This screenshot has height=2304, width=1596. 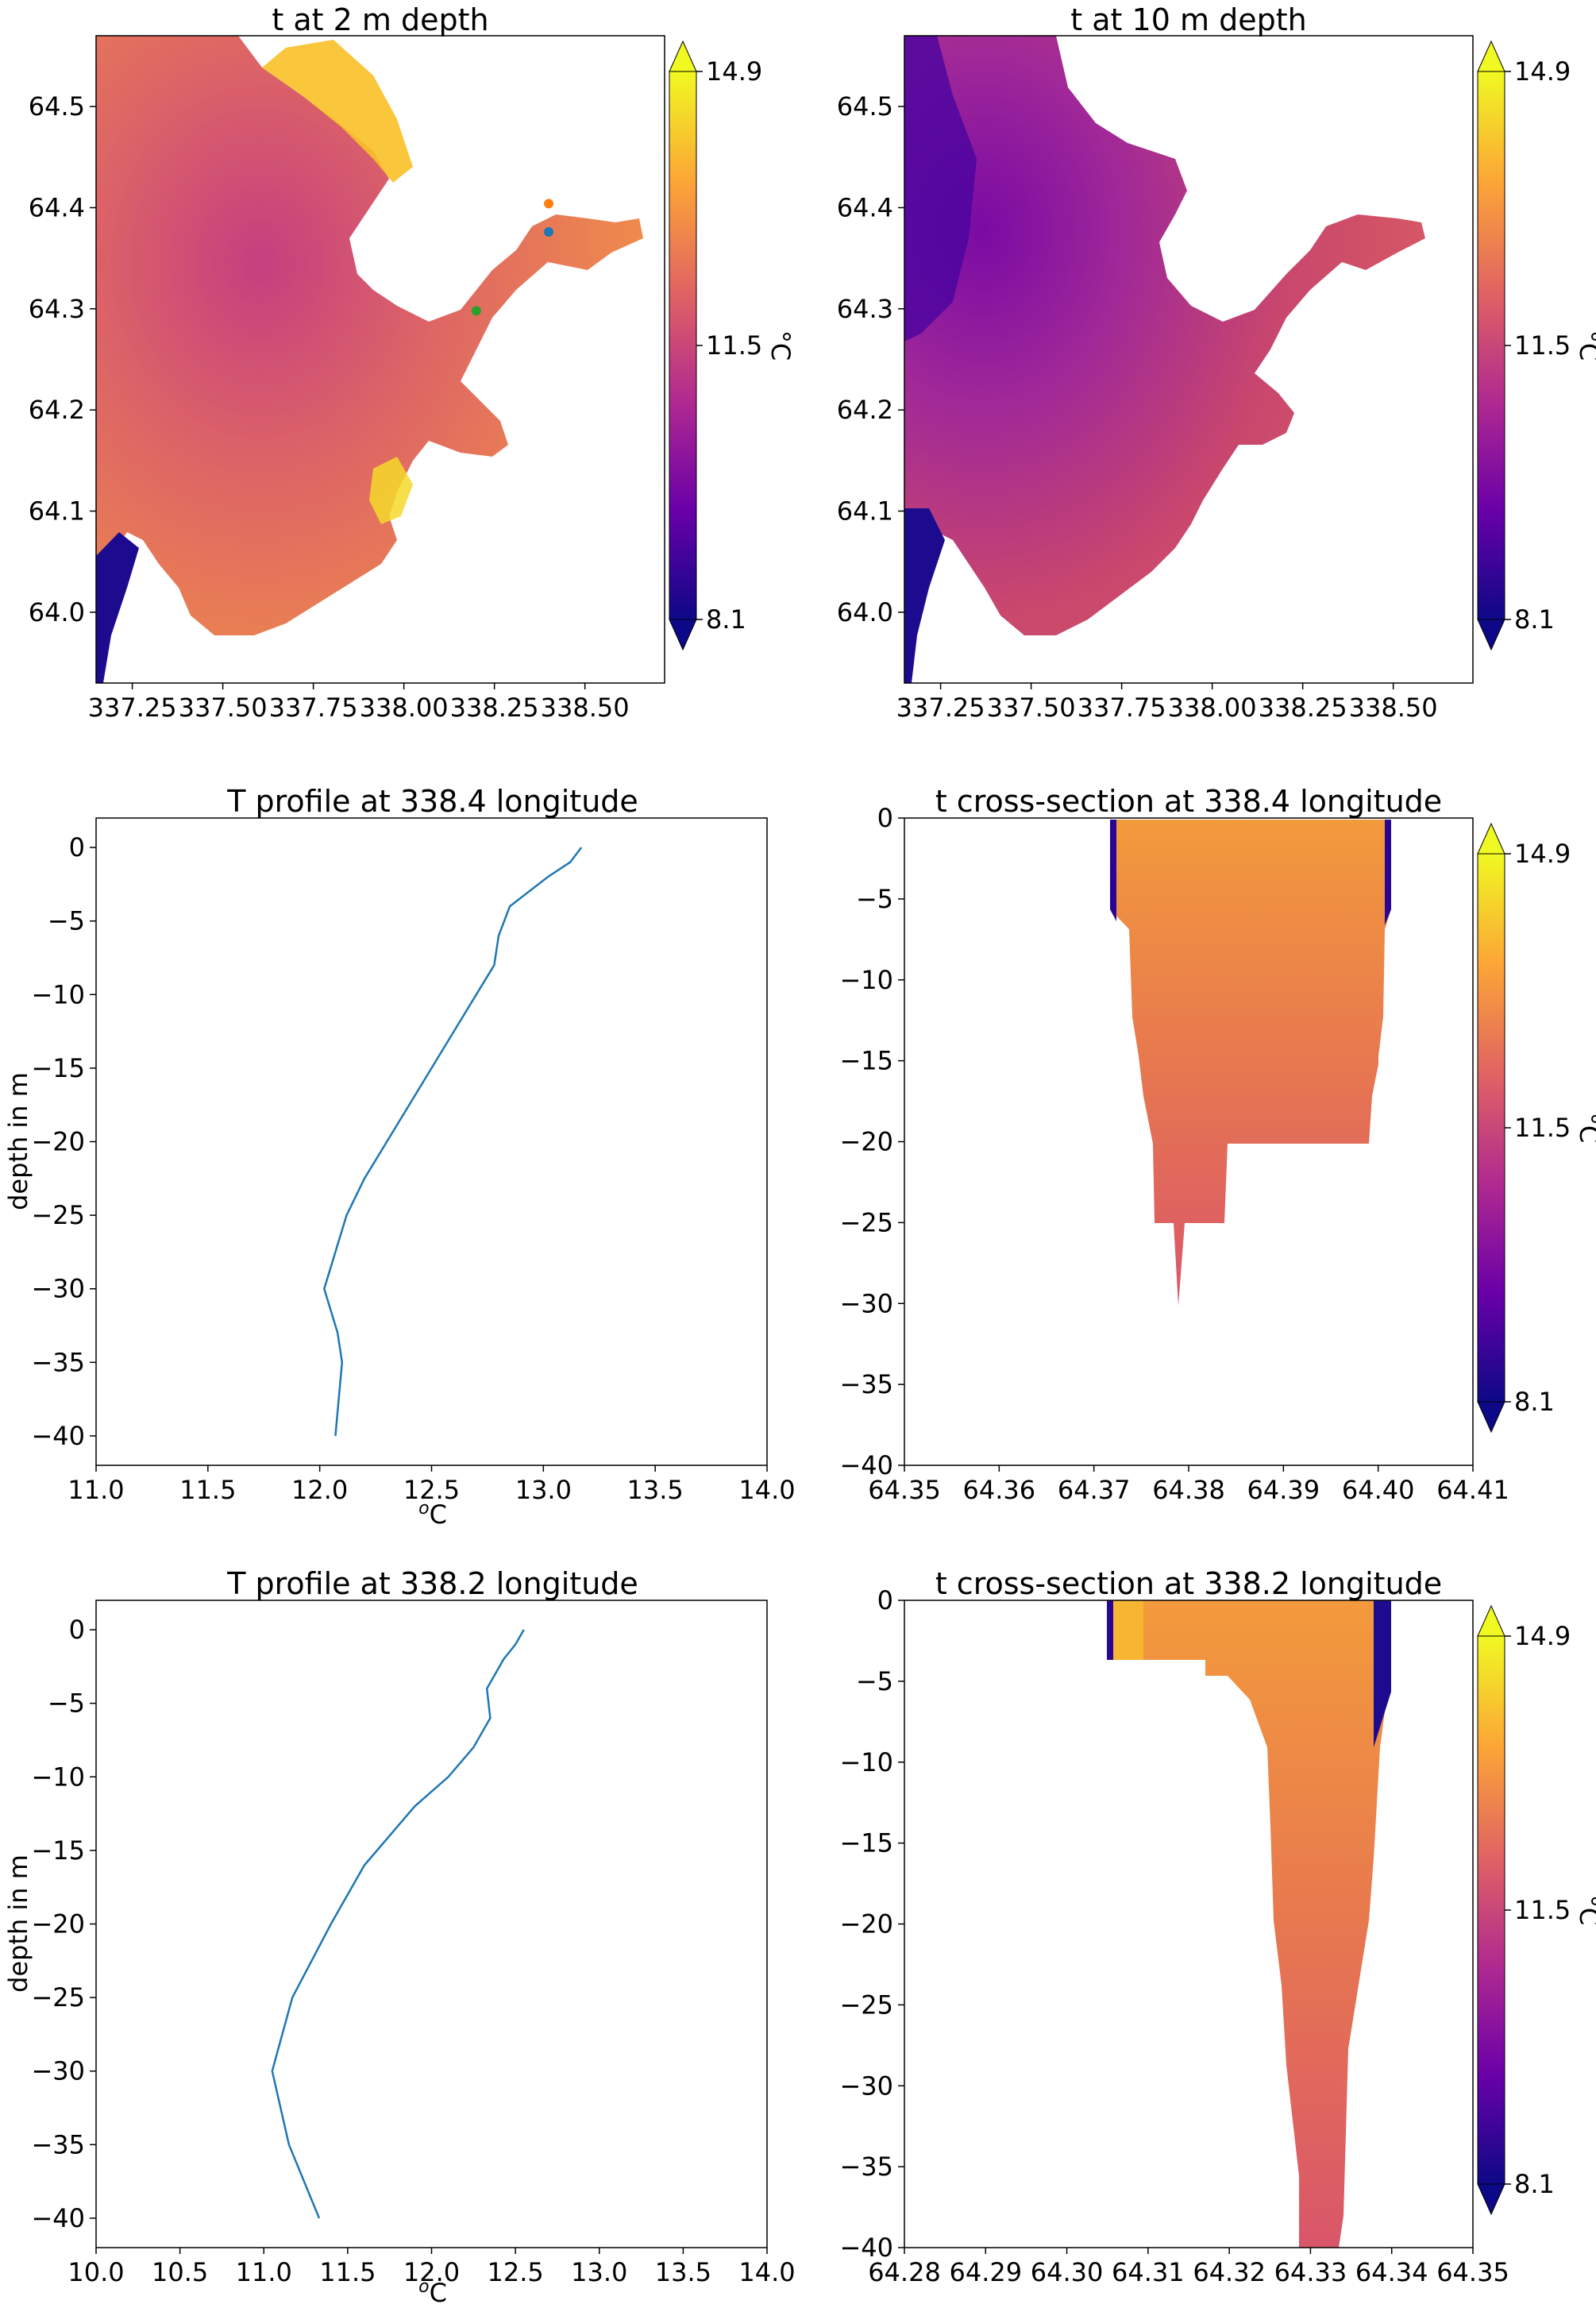 I want to click on profile-338-2-title: T profile at 338.2 longitude, so click(x=432, y=1583).